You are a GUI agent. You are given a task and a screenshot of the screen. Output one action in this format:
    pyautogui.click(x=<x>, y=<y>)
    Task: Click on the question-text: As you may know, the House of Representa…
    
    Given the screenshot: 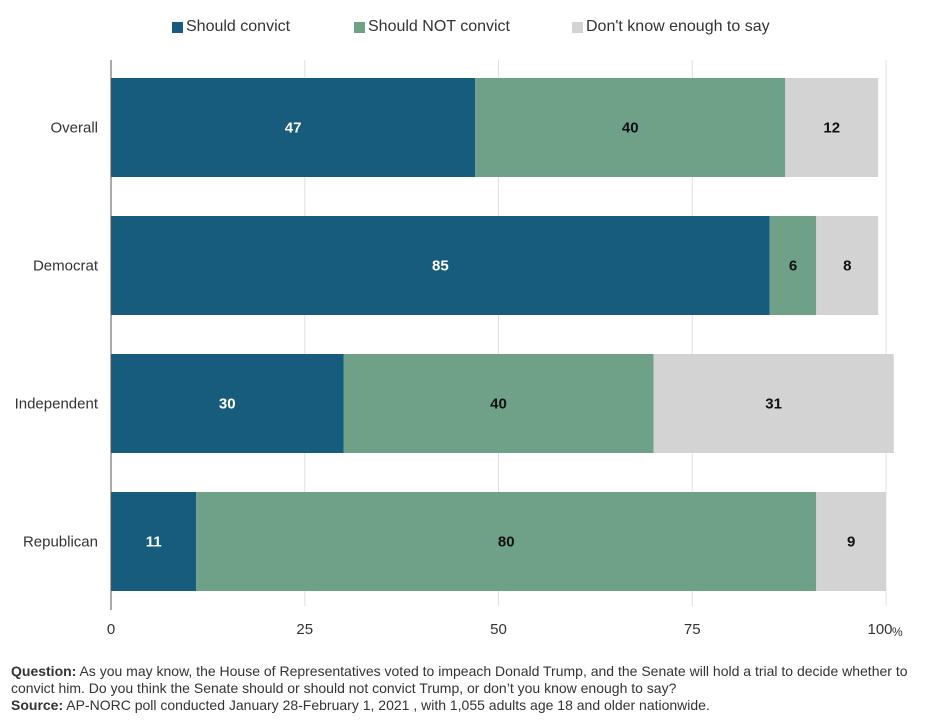 What is the action you would take?
    pyautogui.click(x=459, y=679)
    